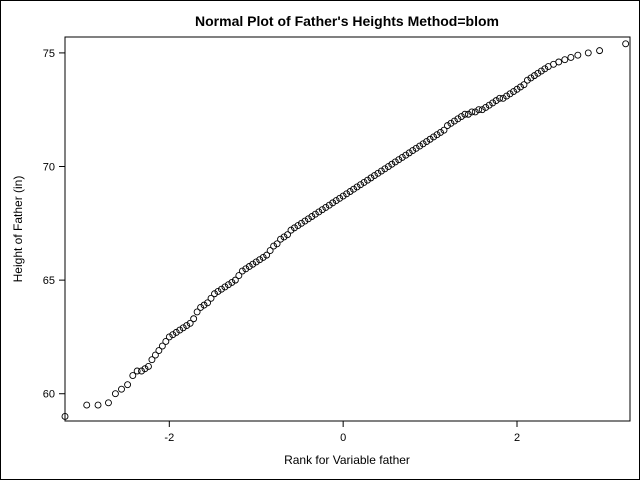  I want to click on y-axis-label: Height of Father (in), so click(18, 229).